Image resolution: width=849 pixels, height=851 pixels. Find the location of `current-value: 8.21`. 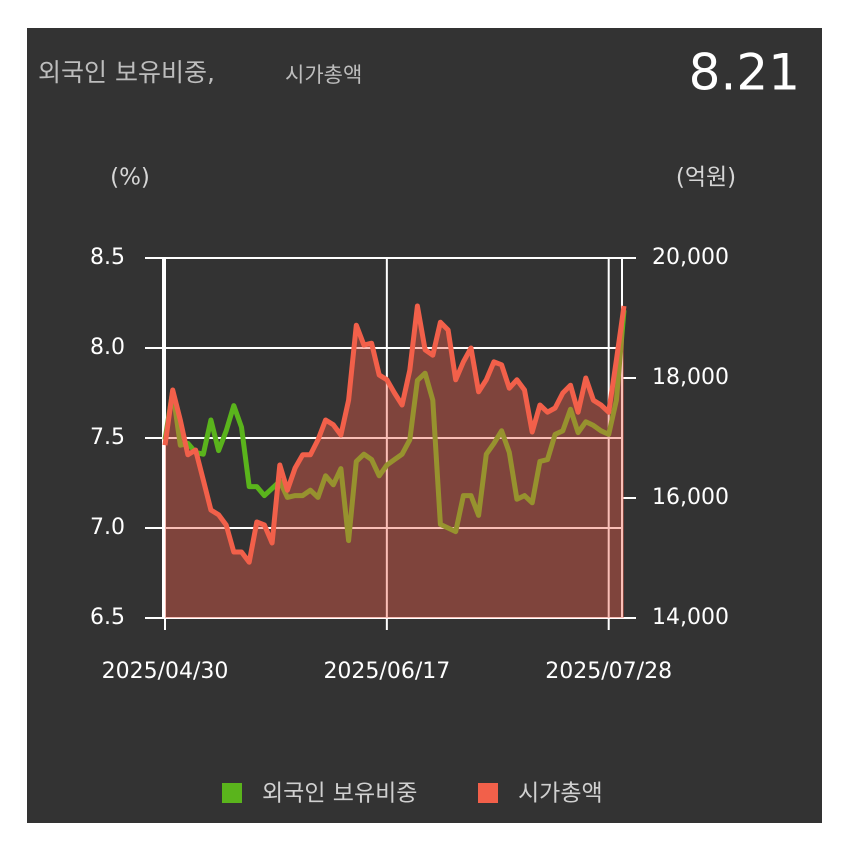

current-value: 8.21 is located at coordinates (744, 73).